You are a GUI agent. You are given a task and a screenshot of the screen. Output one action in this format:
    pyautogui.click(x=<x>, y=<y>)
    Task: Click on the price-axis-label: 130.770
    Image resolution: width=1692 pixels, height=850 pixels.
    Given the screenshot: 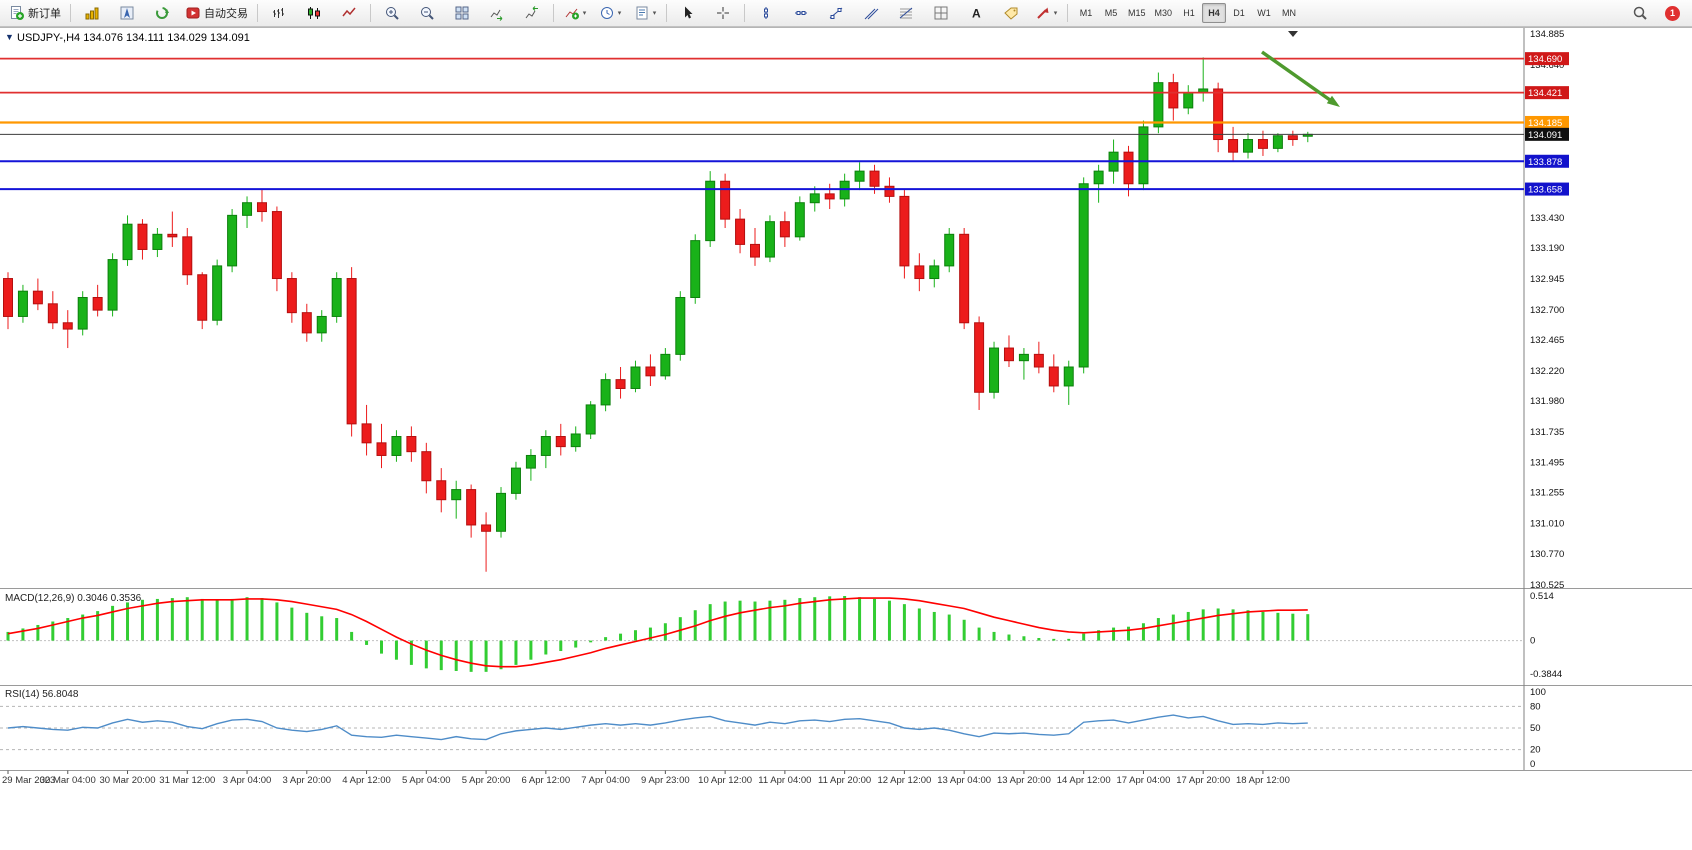 What is the action you would take?
    pyautogui.click(x=1547, y=554)
    